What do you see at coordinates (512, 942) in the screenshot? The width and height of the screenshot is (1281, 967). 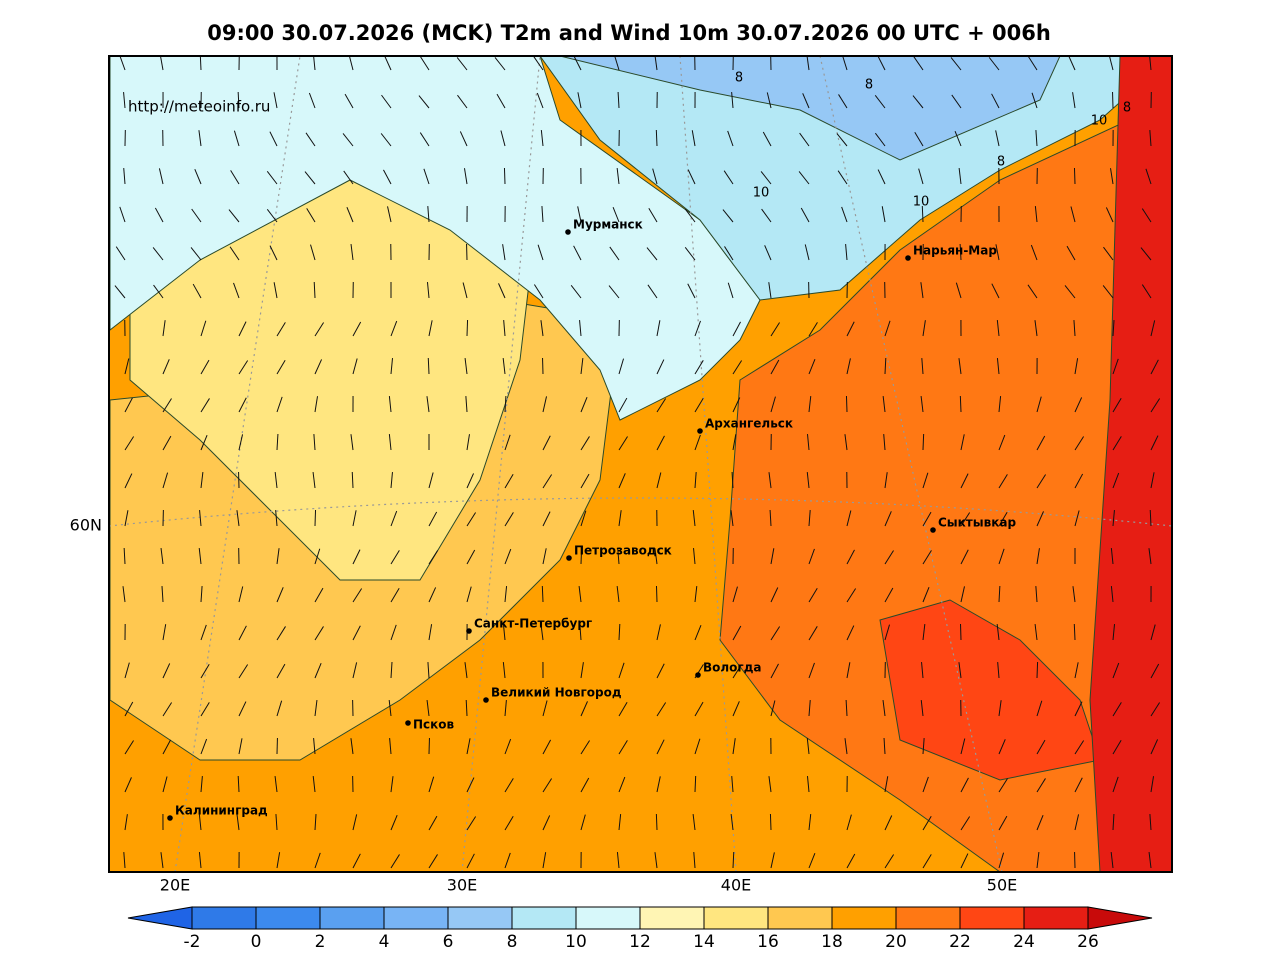 I see `colorbar-tick-label: 8` at bounding box center [512, 942].